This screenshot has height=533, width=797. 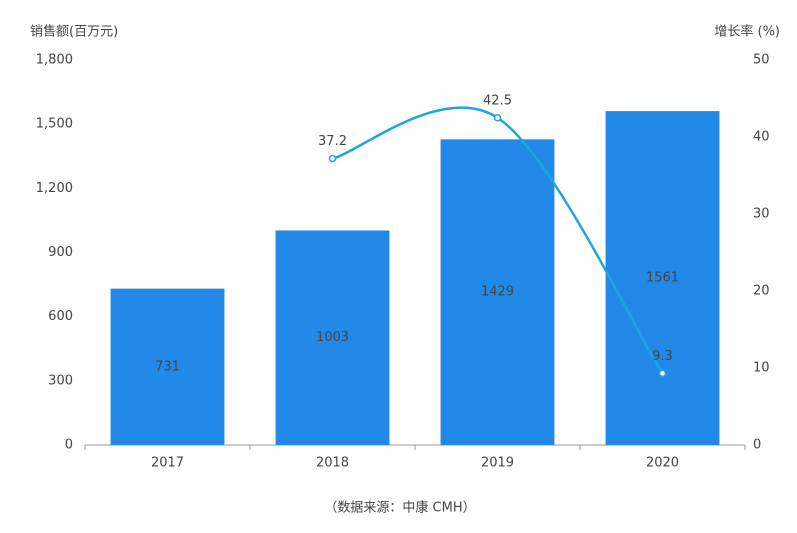 What do you see at coordinates (332, 141) in the screenshot?
I see `line-value-label: 37.2` at bounding box center [332, 141].